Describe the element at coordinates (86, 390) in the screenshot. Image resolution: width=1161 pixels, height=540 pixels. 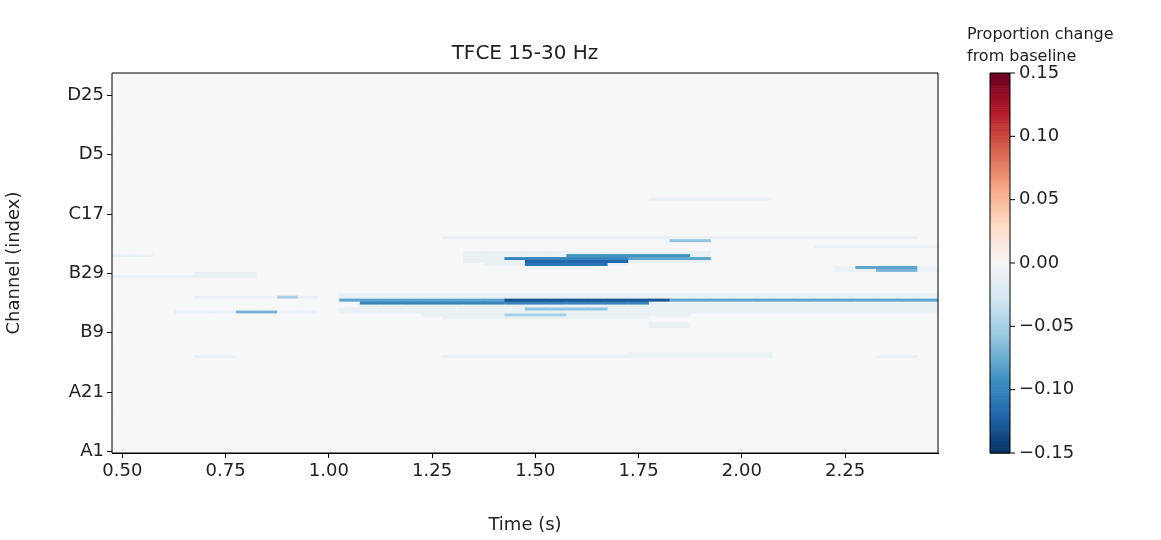
I see `y-tick-label: A21` at that location.